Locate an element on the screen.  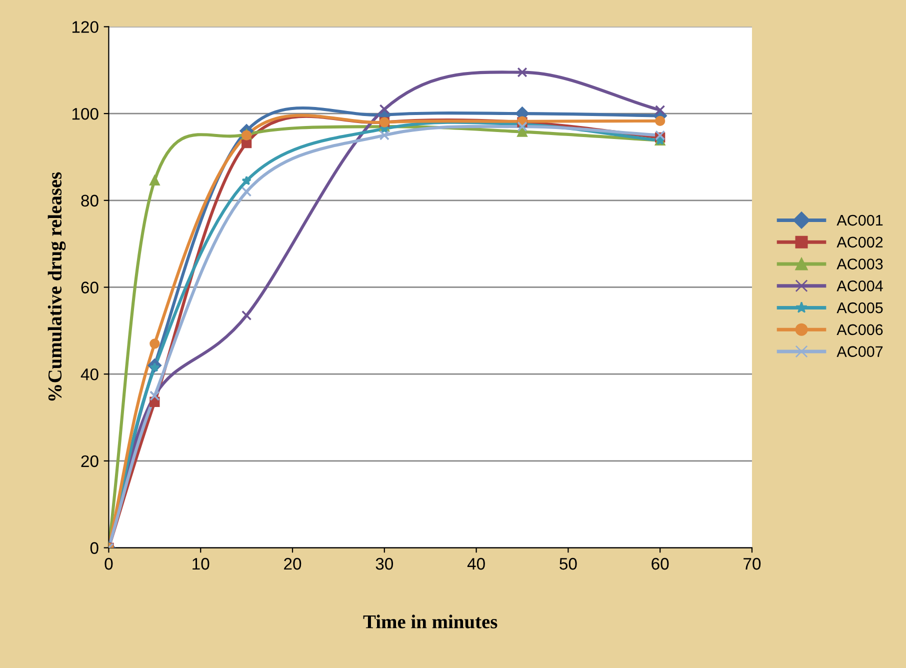
y-tick-label: 40 is located at coordinates (89, 374).